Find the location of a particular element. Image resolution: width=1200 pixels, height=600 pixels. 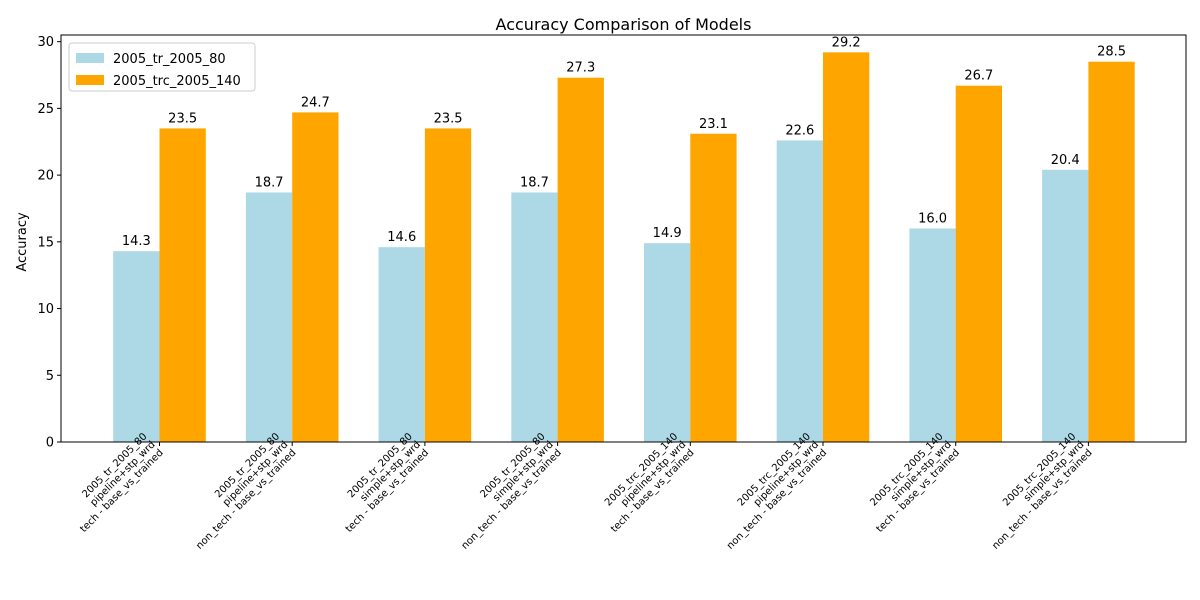

bar-value-label: 23.1 is located at coordinates (713, 124).